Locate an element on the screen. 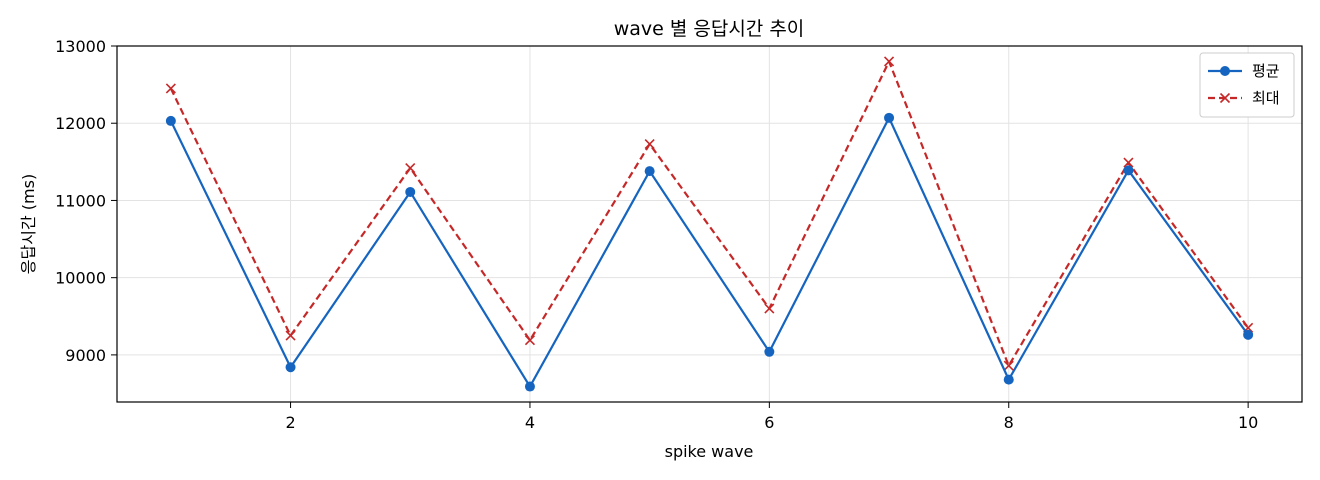  x-tick-label: 6 is located at coordinates (769, 422).